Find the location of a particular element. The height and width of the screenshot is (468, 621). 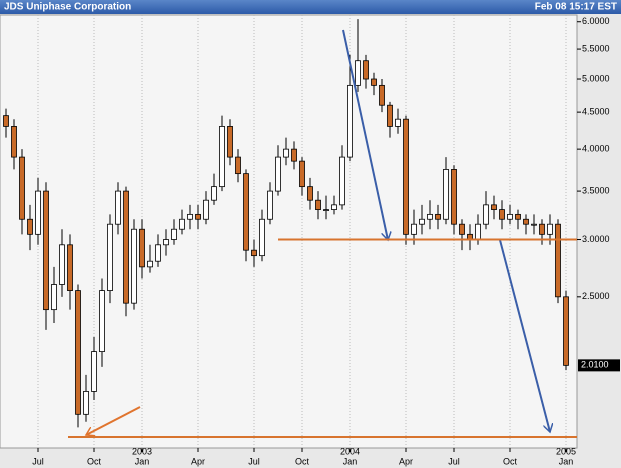

price-tag-label: 2.0100 is located at coordinates (595, 365).